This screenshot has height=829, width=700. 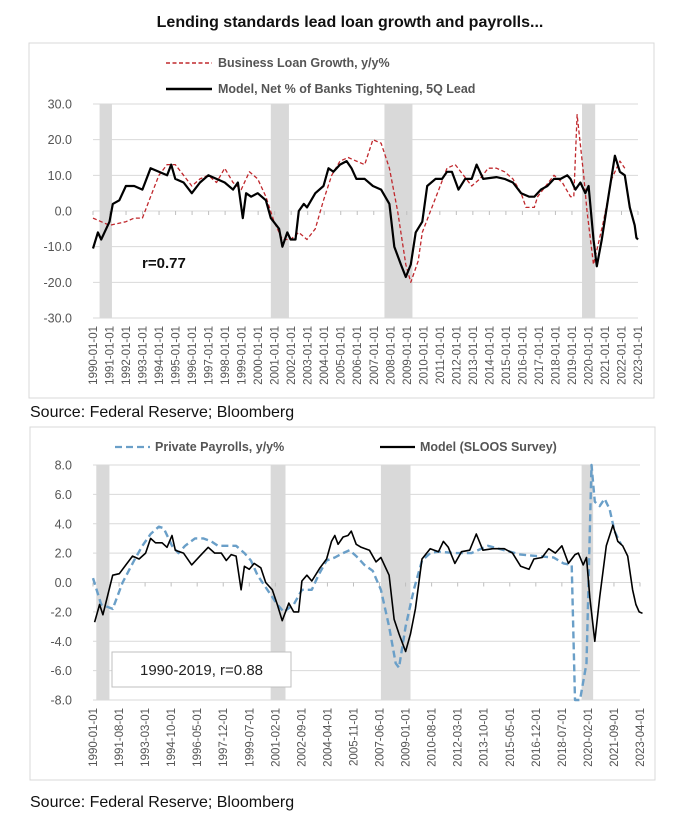 I want to click on source-note-bottom: Source: Federal Reserve; Bloomberg, so click(x=162, y=802).